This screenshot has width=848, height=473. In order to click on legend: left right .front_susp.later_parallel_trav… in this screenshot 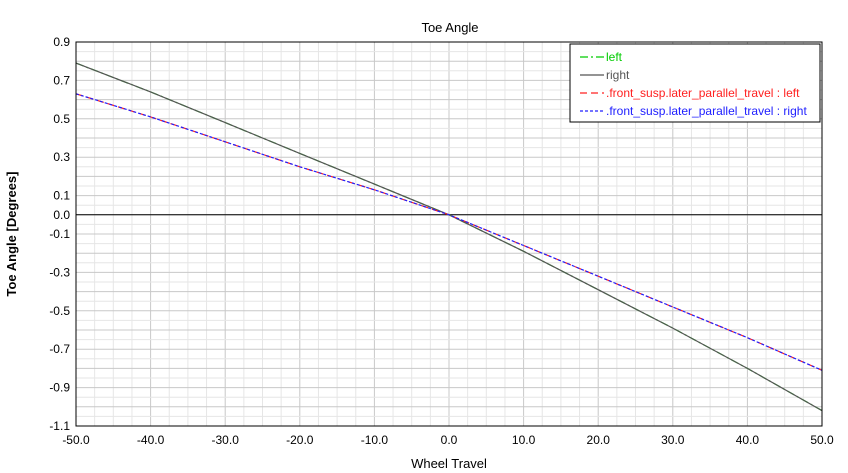, I will do `click(695, 83)`.